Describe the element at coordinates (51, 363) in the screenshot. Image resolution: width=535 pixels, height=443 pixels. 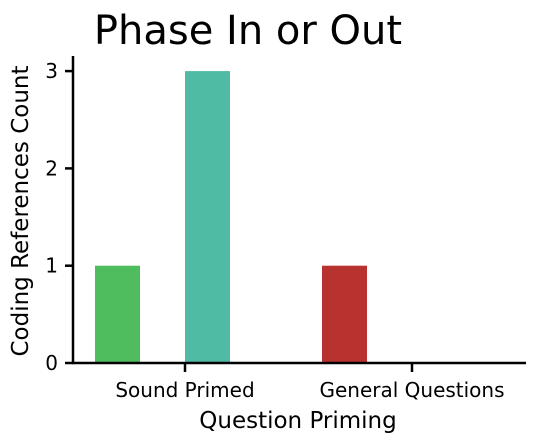
I see `y-tick-label: 0` at that location.